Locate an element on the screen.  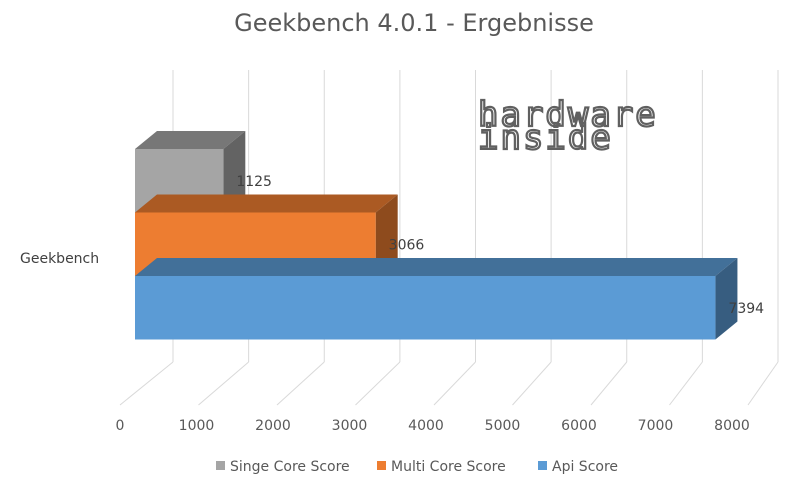
floor-line-2000 is located at coordinates (300, 383).